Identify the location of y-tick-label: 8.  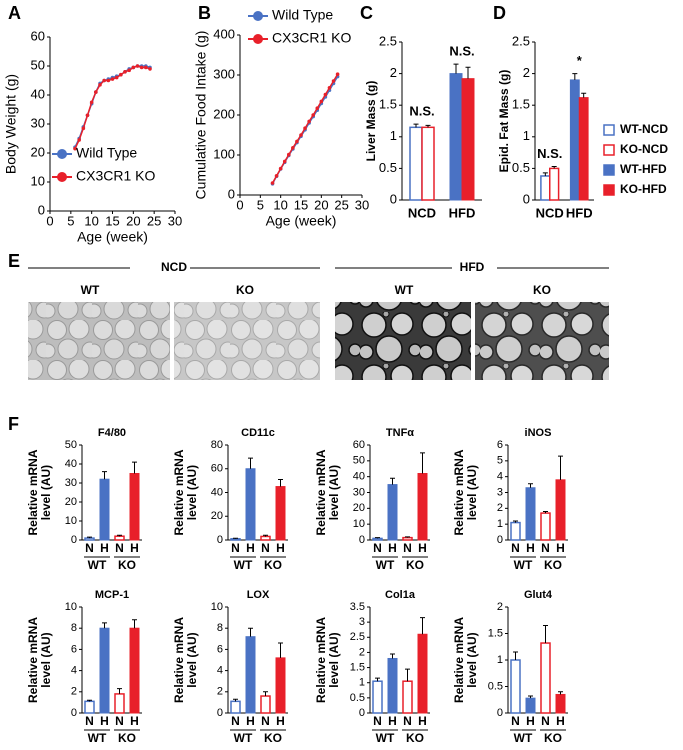
(220, 628).